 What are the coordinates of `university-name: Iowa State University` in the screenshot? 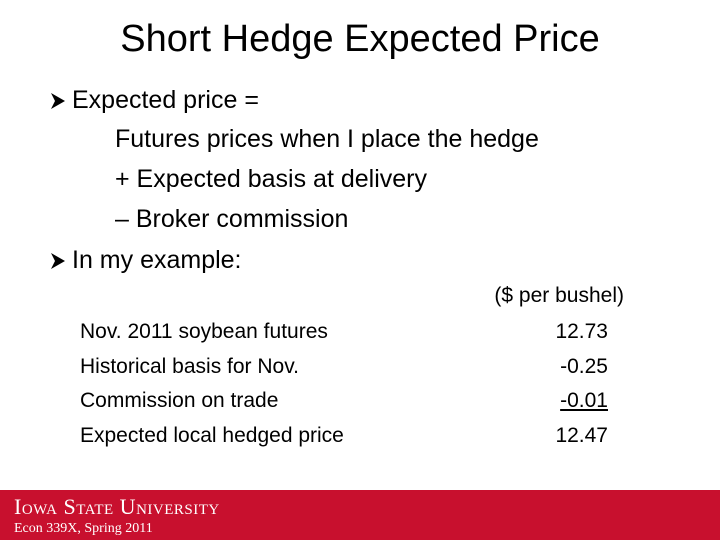 It's located at (117, 506).